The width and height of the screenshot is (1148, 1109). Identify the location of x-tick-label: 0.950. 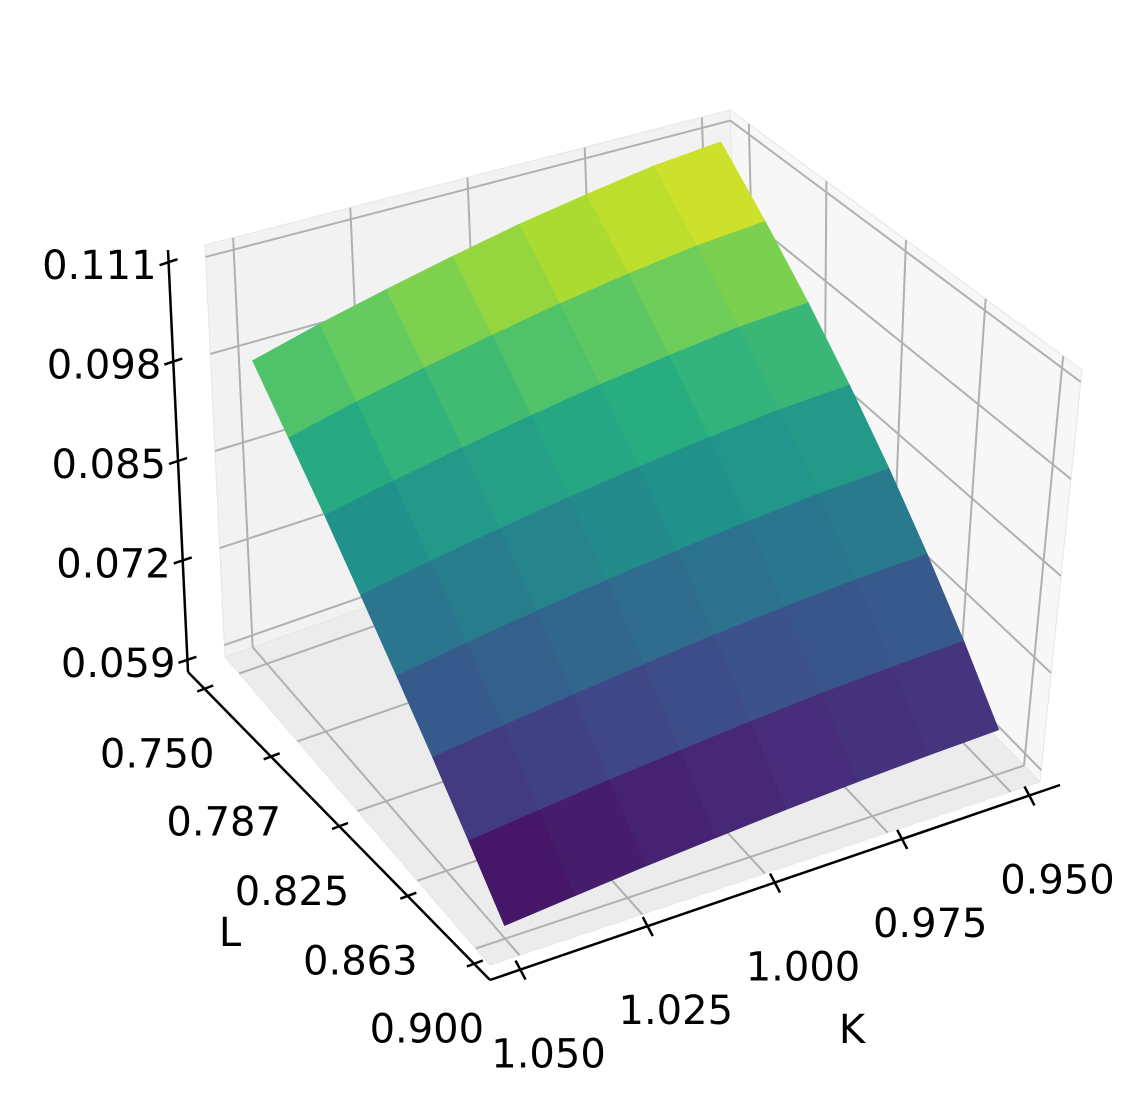
(1057, 880).